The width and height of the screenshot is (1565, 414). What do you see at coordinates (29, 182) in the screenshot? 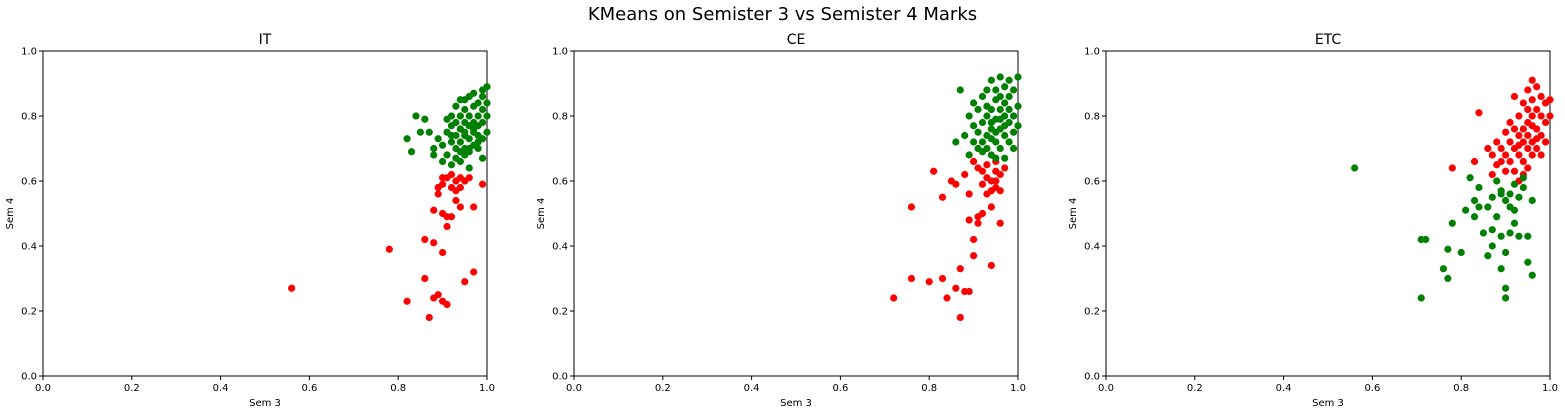
I see `y-tick-label: 0.6` at bounding box center [29, 182].